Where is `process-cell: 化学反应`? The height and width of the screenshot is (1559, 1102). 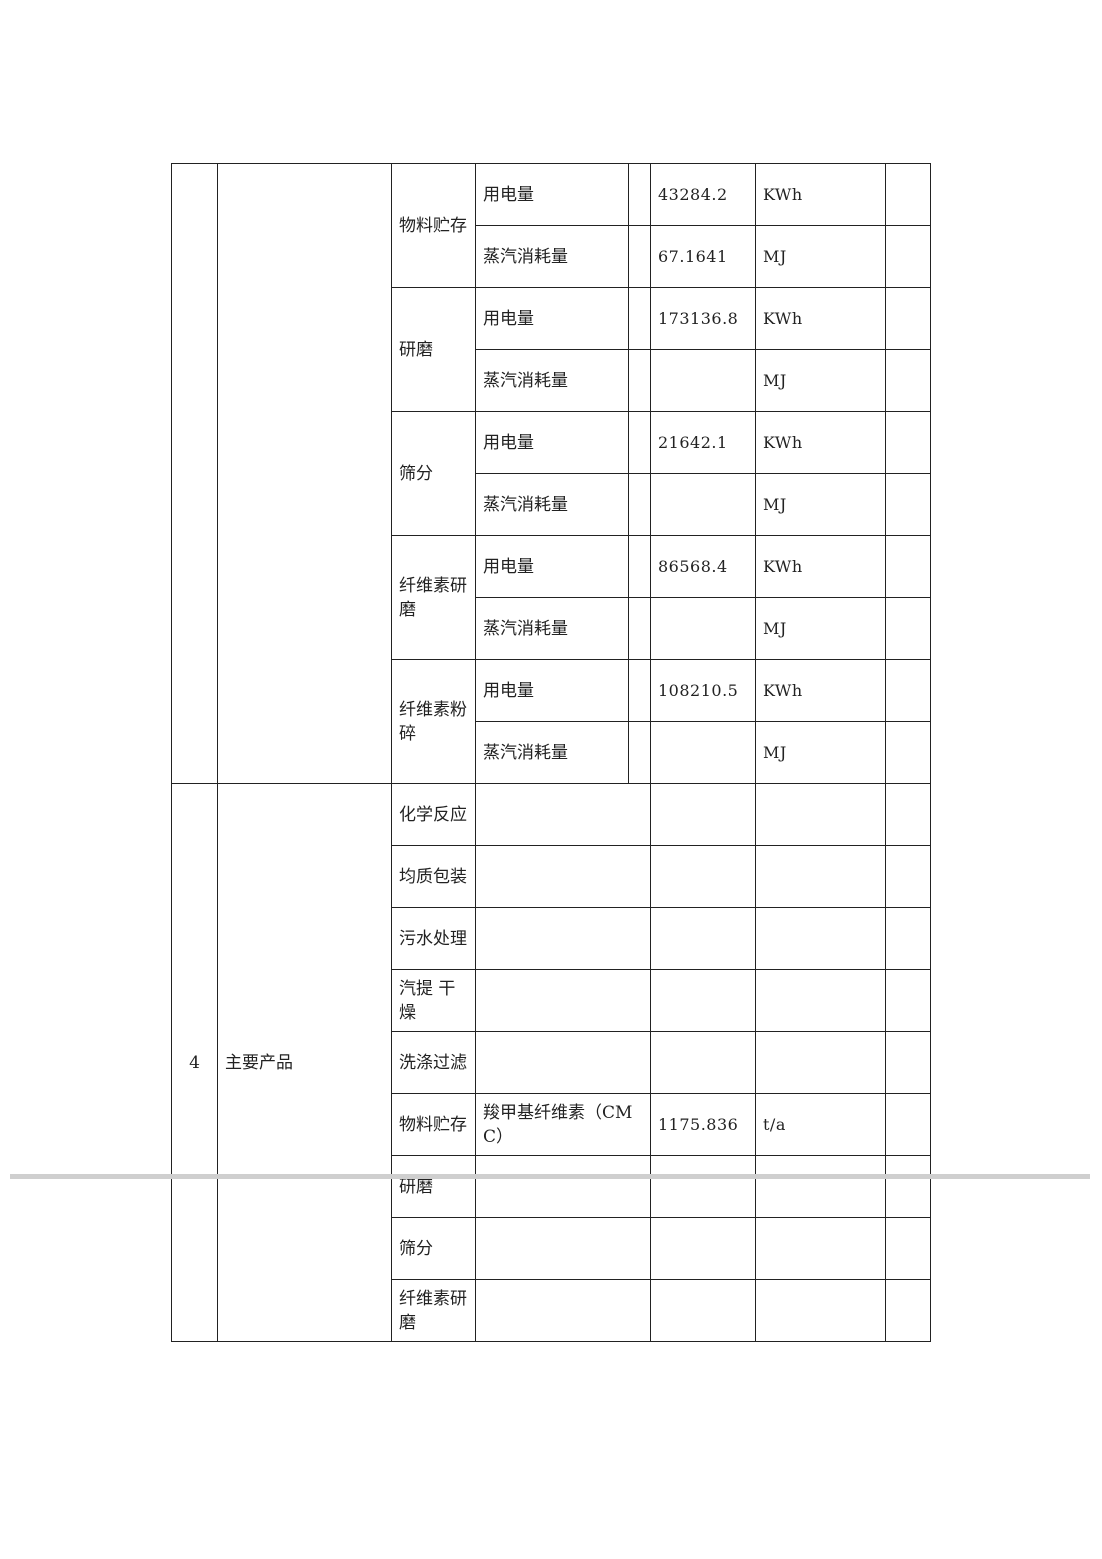 process-cell: 化学反应 is located at coordinates (433, 814).